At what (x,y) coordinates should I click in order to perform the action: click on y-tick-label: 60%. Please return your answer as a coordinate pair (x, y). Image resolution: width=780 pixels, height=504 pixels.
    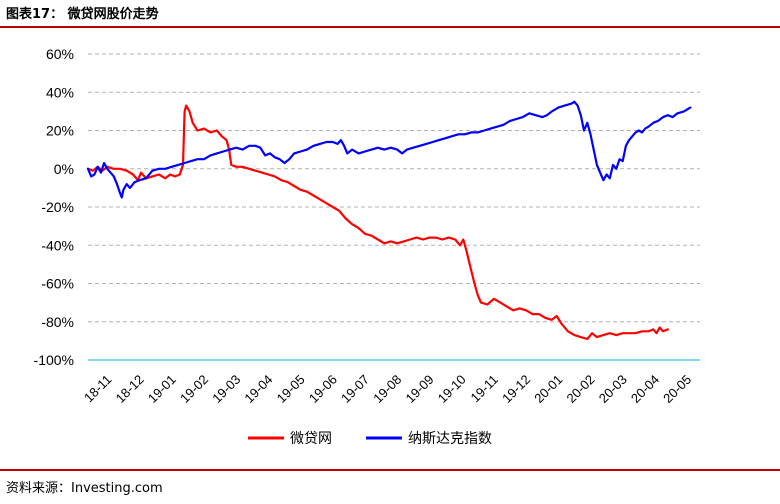
    Looking at the image, I should click on (60, 54).